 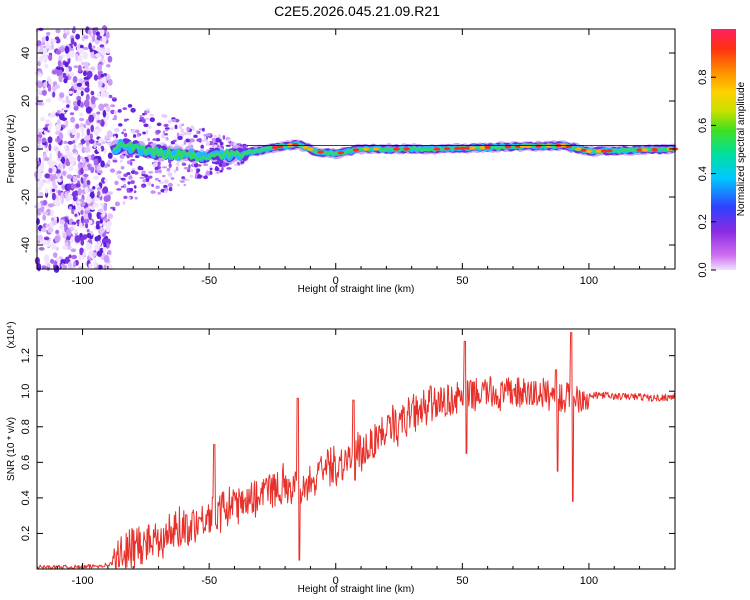 What do you see at coordinates (209, 581) in the screenshot?
I see `snr-x-tick-label: -50` at bounding box center [209, 581].